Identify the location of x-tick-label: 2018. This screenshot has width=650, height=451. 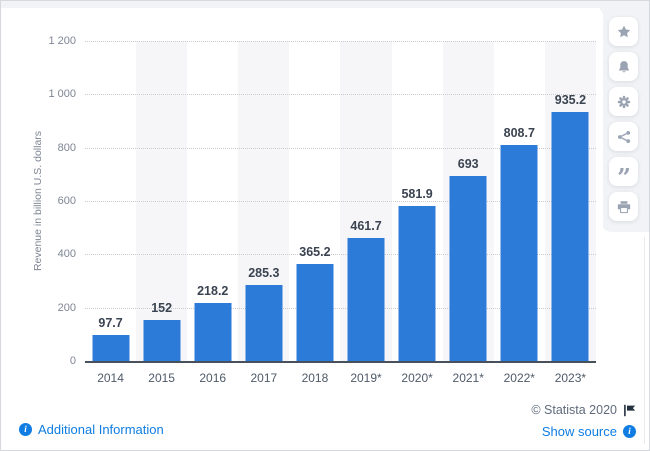
(315, 378).